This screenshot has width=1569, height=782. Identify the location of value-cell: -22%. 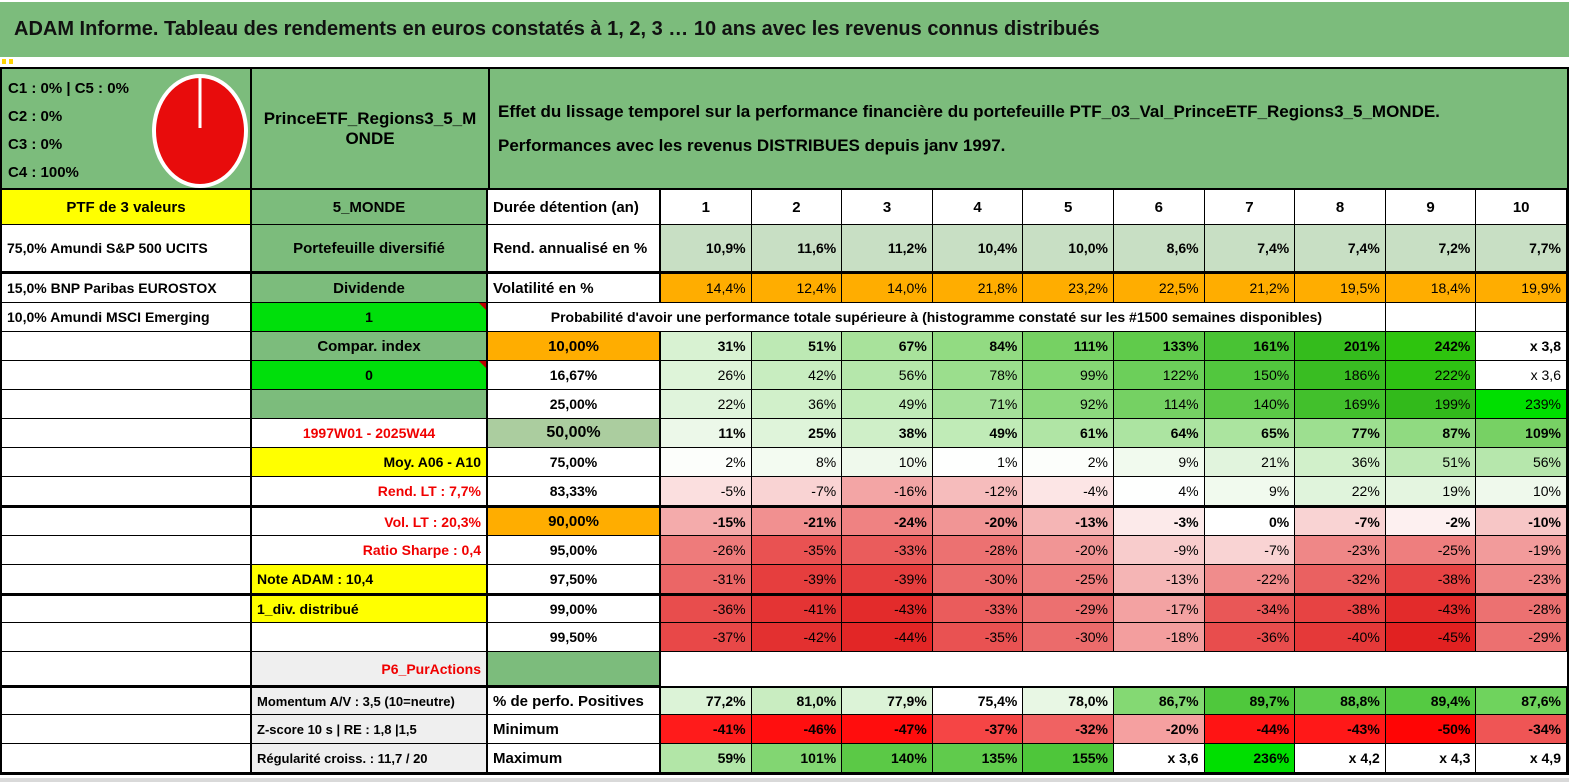
(1250, 579).